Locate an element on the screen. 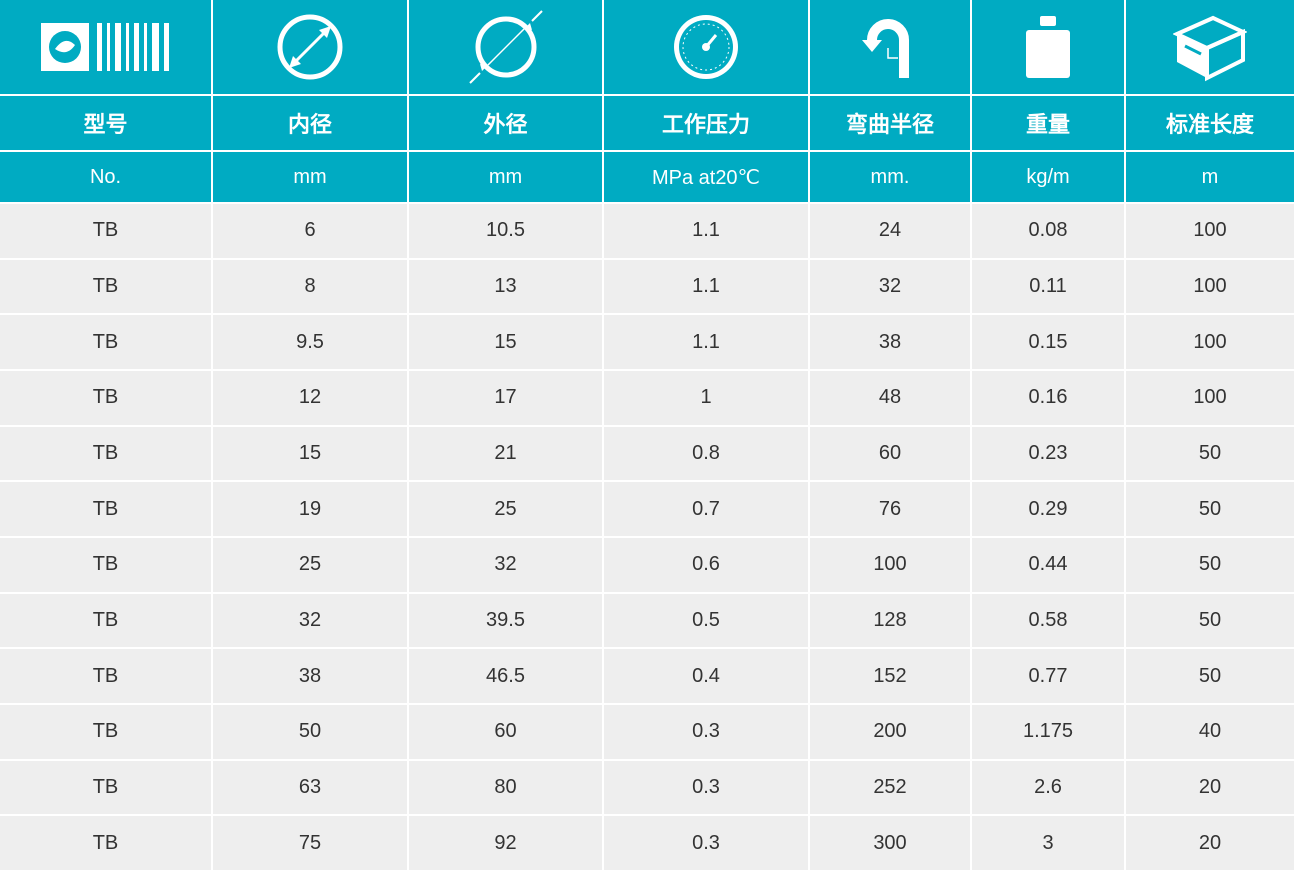  column-unit: mm. is located at coordinates (890, 177).